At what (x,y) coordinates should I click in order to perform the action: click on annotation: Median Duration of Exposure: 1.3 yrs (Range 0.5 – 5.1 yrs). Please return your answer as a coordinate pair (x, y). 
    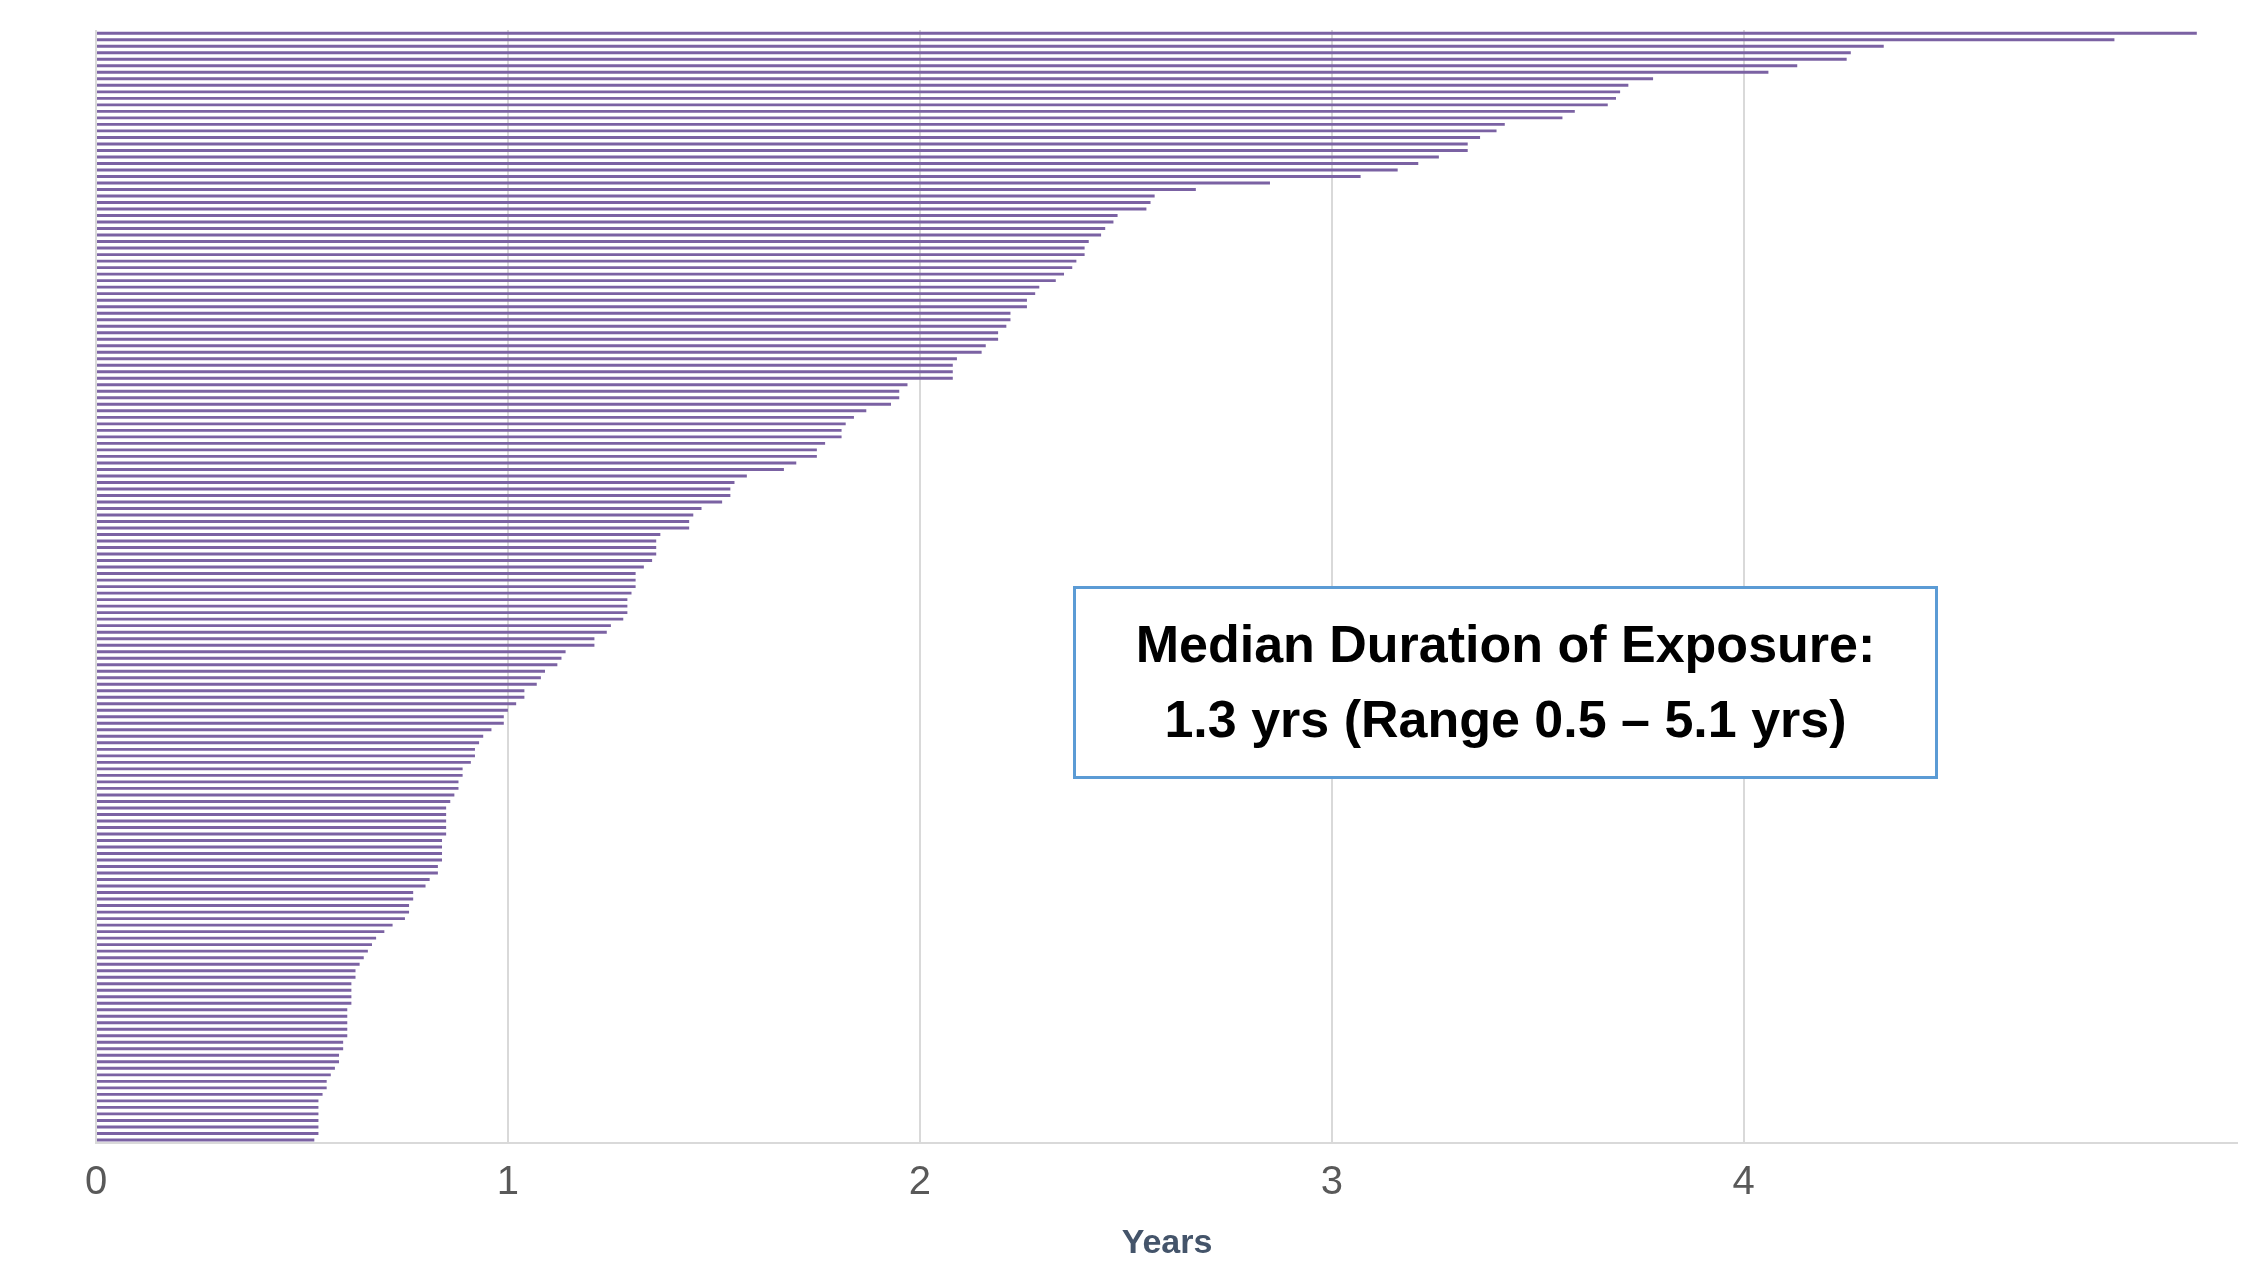
    Looking at the image, I should click on (1505, 682).